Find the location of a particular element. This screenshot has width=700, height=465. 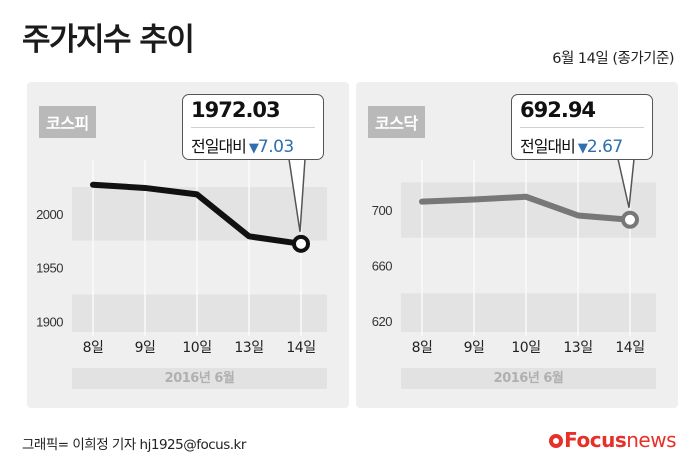

kosdaq-callout-divider is located at coordinates (582, 127).